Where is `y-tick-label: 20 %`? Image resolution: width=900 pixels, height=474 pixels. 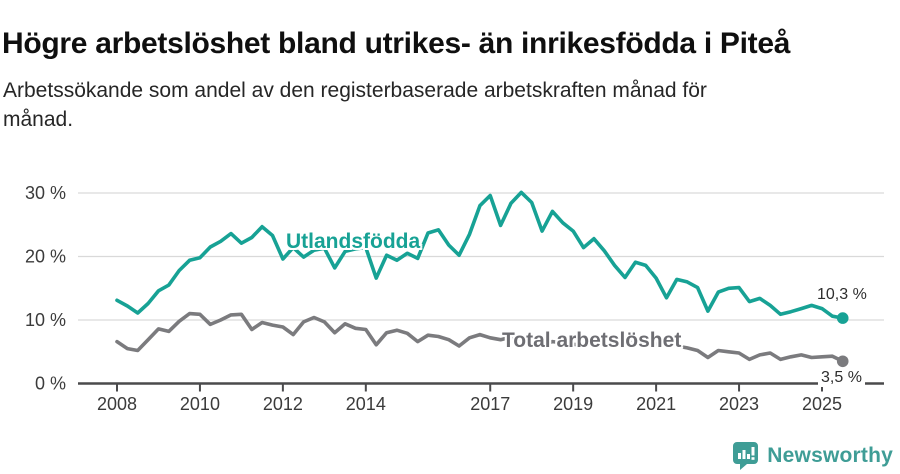
y-tick-label: 20 % is located at coordinates (45, 257).